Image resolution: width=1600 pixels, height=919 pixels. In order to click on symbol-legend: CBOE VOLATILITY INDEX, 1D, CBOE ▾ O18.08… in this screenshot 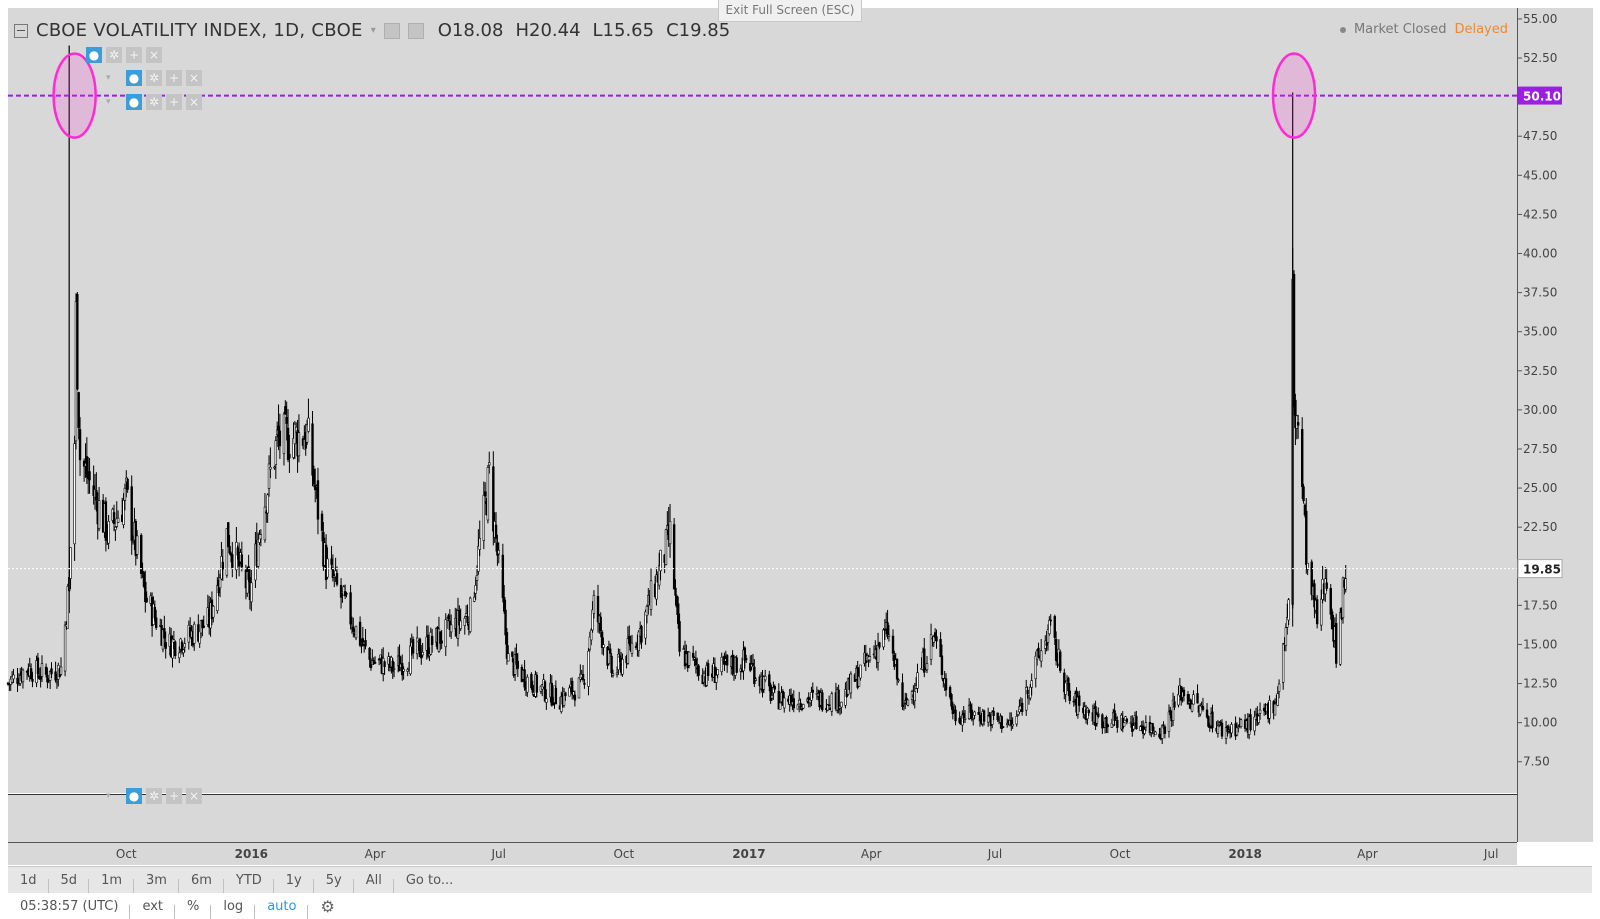, I will do `click(372, 30)`.